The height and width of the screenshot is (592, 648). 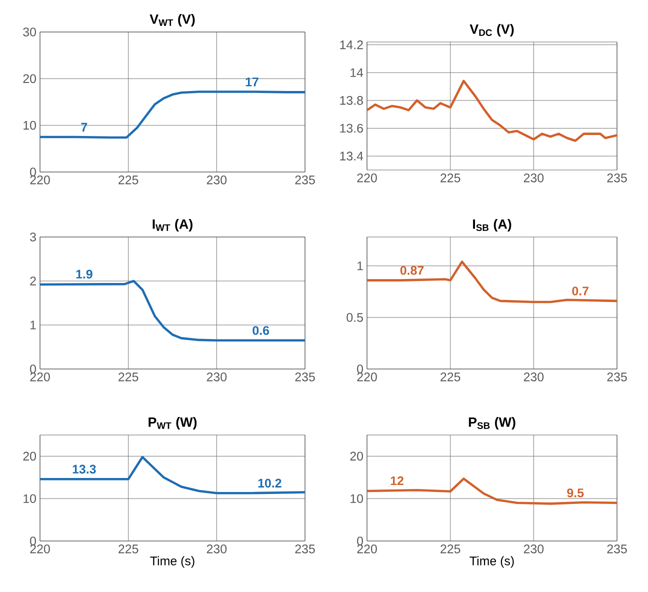 I want to click on y-tick-label: 13.8, so click(x=351, y=100).